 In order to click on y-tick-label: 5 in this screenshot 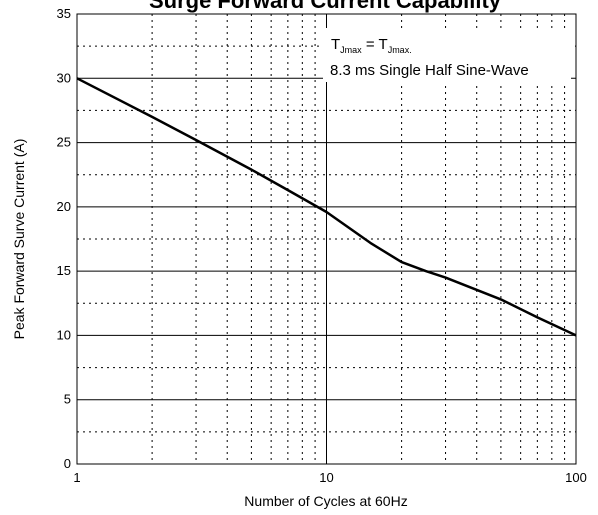, I will do `click(67, 399)`.